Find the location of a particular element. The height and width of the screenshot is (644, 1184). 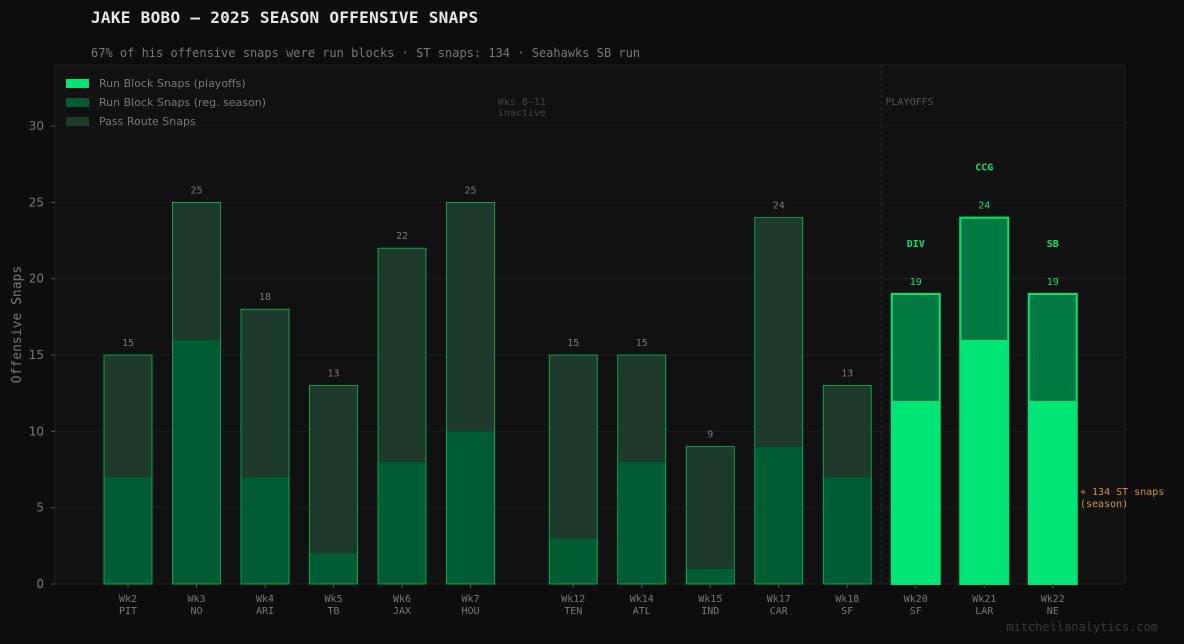

x-tick-opponent: JAX is located at coordinates (402, 611).